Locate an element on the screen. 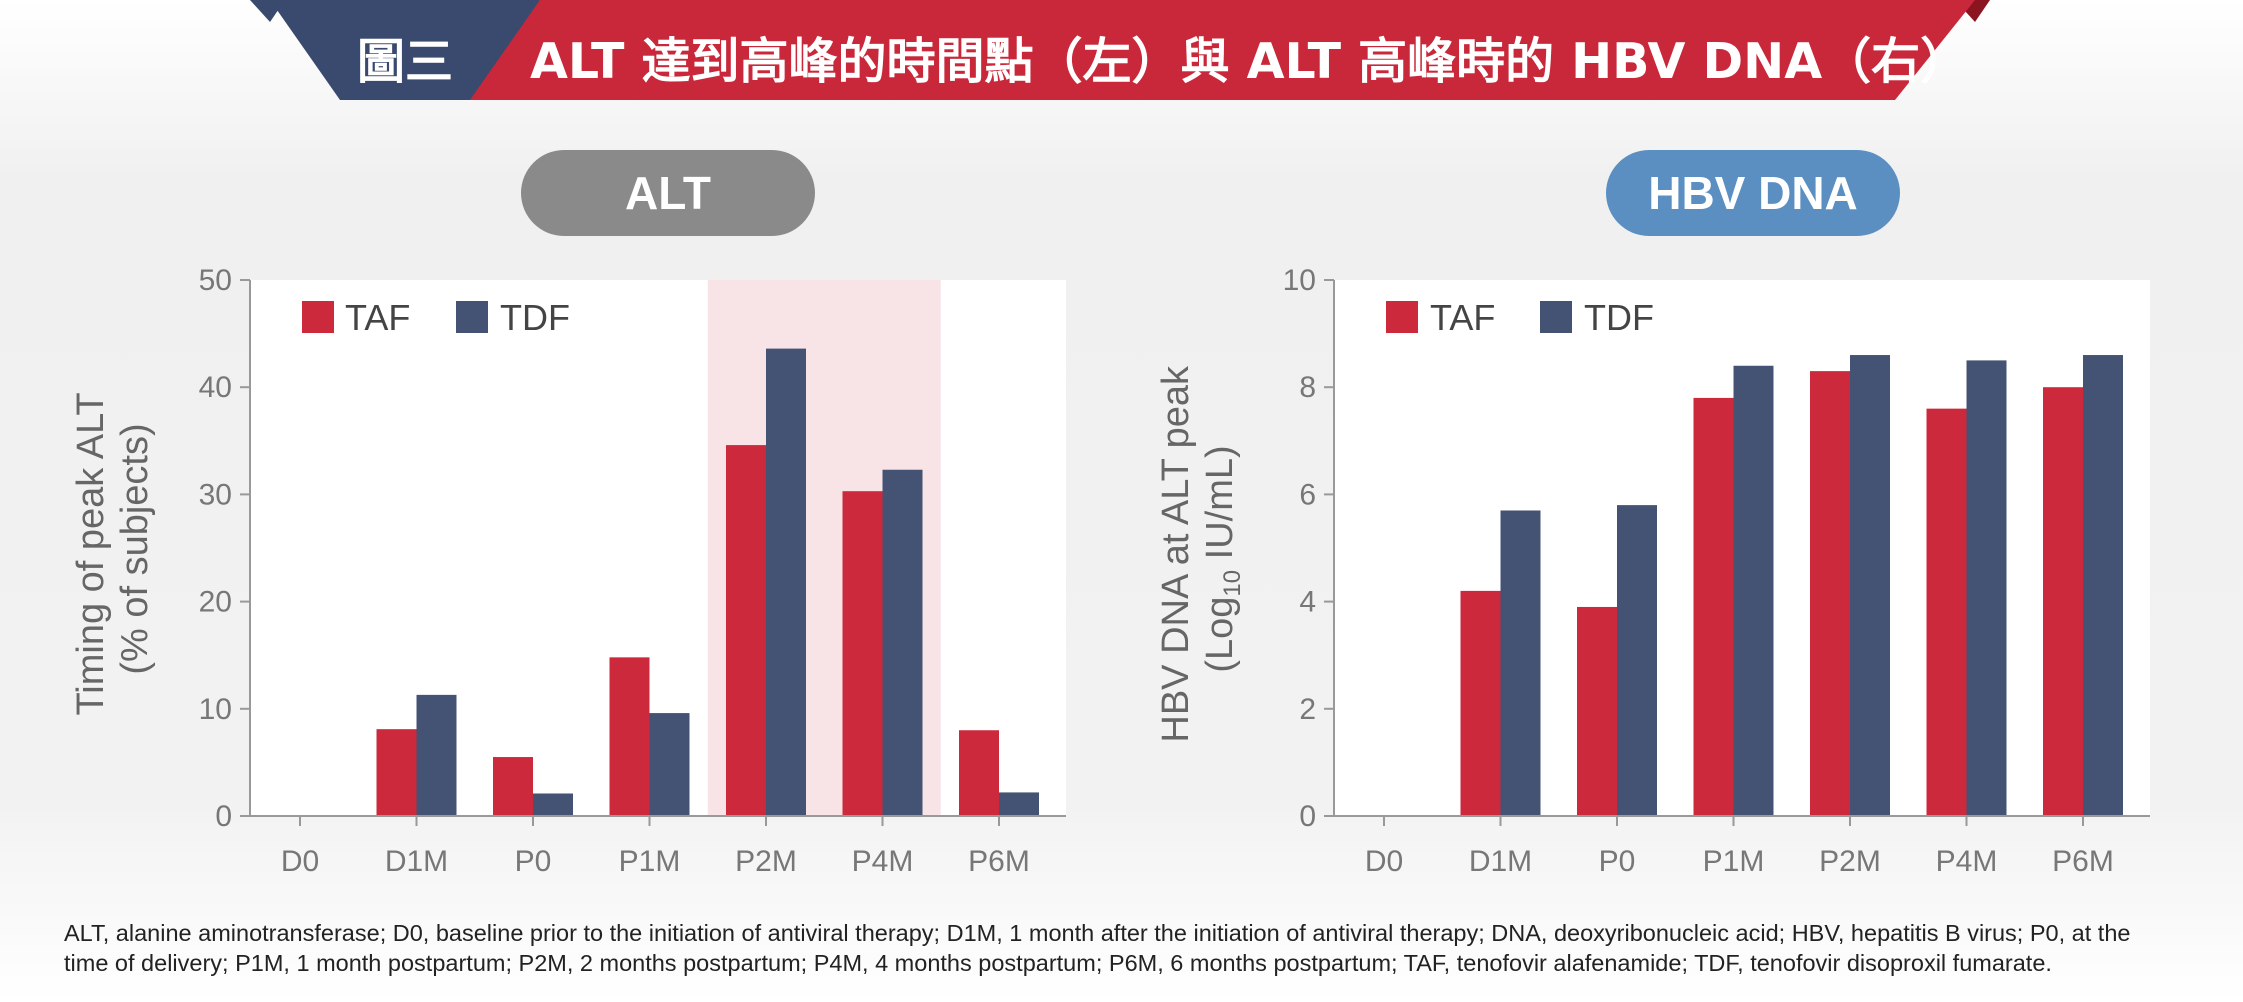 Image resolution: width=2243 pixels, height=1002 pixels. y-axis-title-line2: (% of subjects) is located at coordinates (135, 548).